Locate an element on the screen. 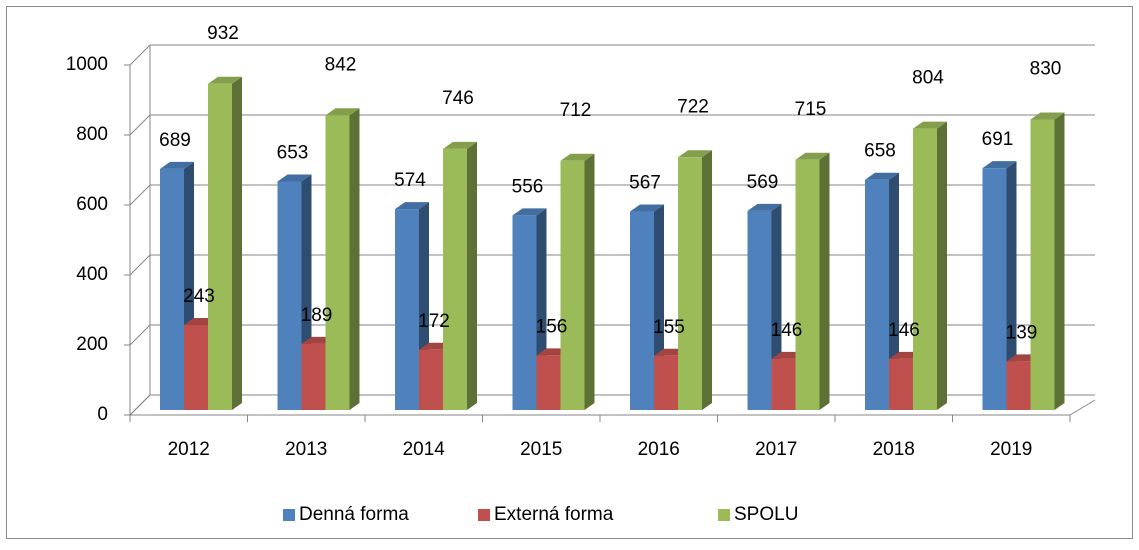 This screenshot has height=550, width=1139. data-label: 653 is located at coordinates (293, 152).